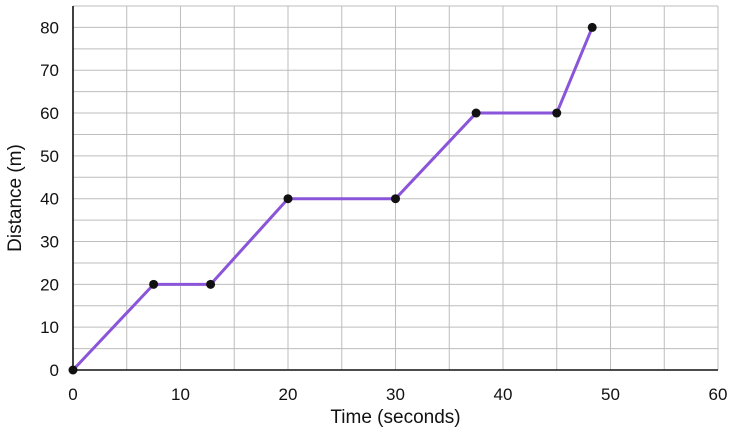 Image resolution: width=750 pixels, height=430 pixels. Describe the element at coordinates (610, 394) in the screenshot. I see `x-tick-label: 50` at that location.